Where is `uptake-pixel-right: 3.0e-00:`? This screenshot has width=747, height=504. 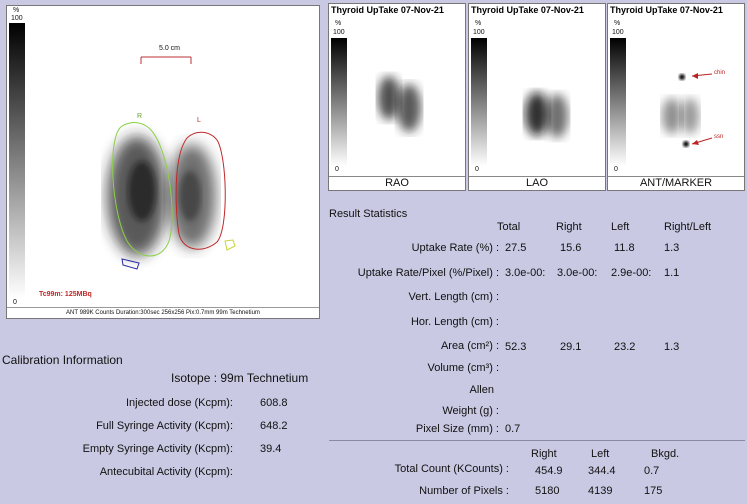
uptake-pixel-right: 3.0e-00: is located at coordinates (577, 273).